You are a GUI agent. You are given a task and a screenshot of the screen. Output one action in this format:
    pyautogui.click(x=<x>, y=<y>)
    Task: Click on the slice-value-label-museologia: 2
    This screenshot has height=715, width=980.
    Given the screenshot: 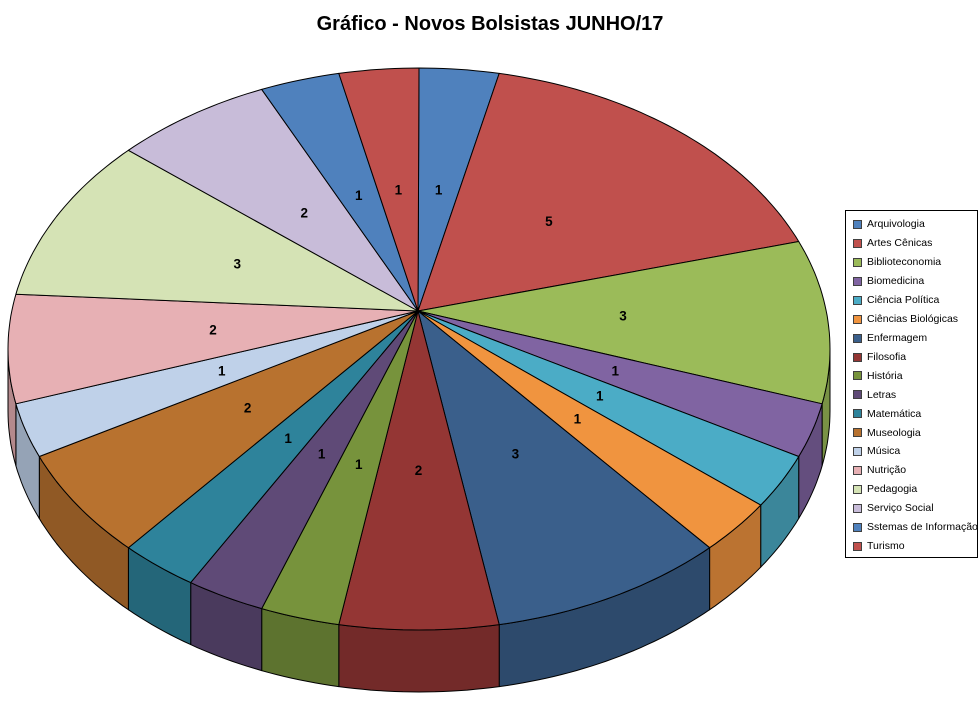 What is the action you would take?
    pyautogui.click(x=248, y=408)
    